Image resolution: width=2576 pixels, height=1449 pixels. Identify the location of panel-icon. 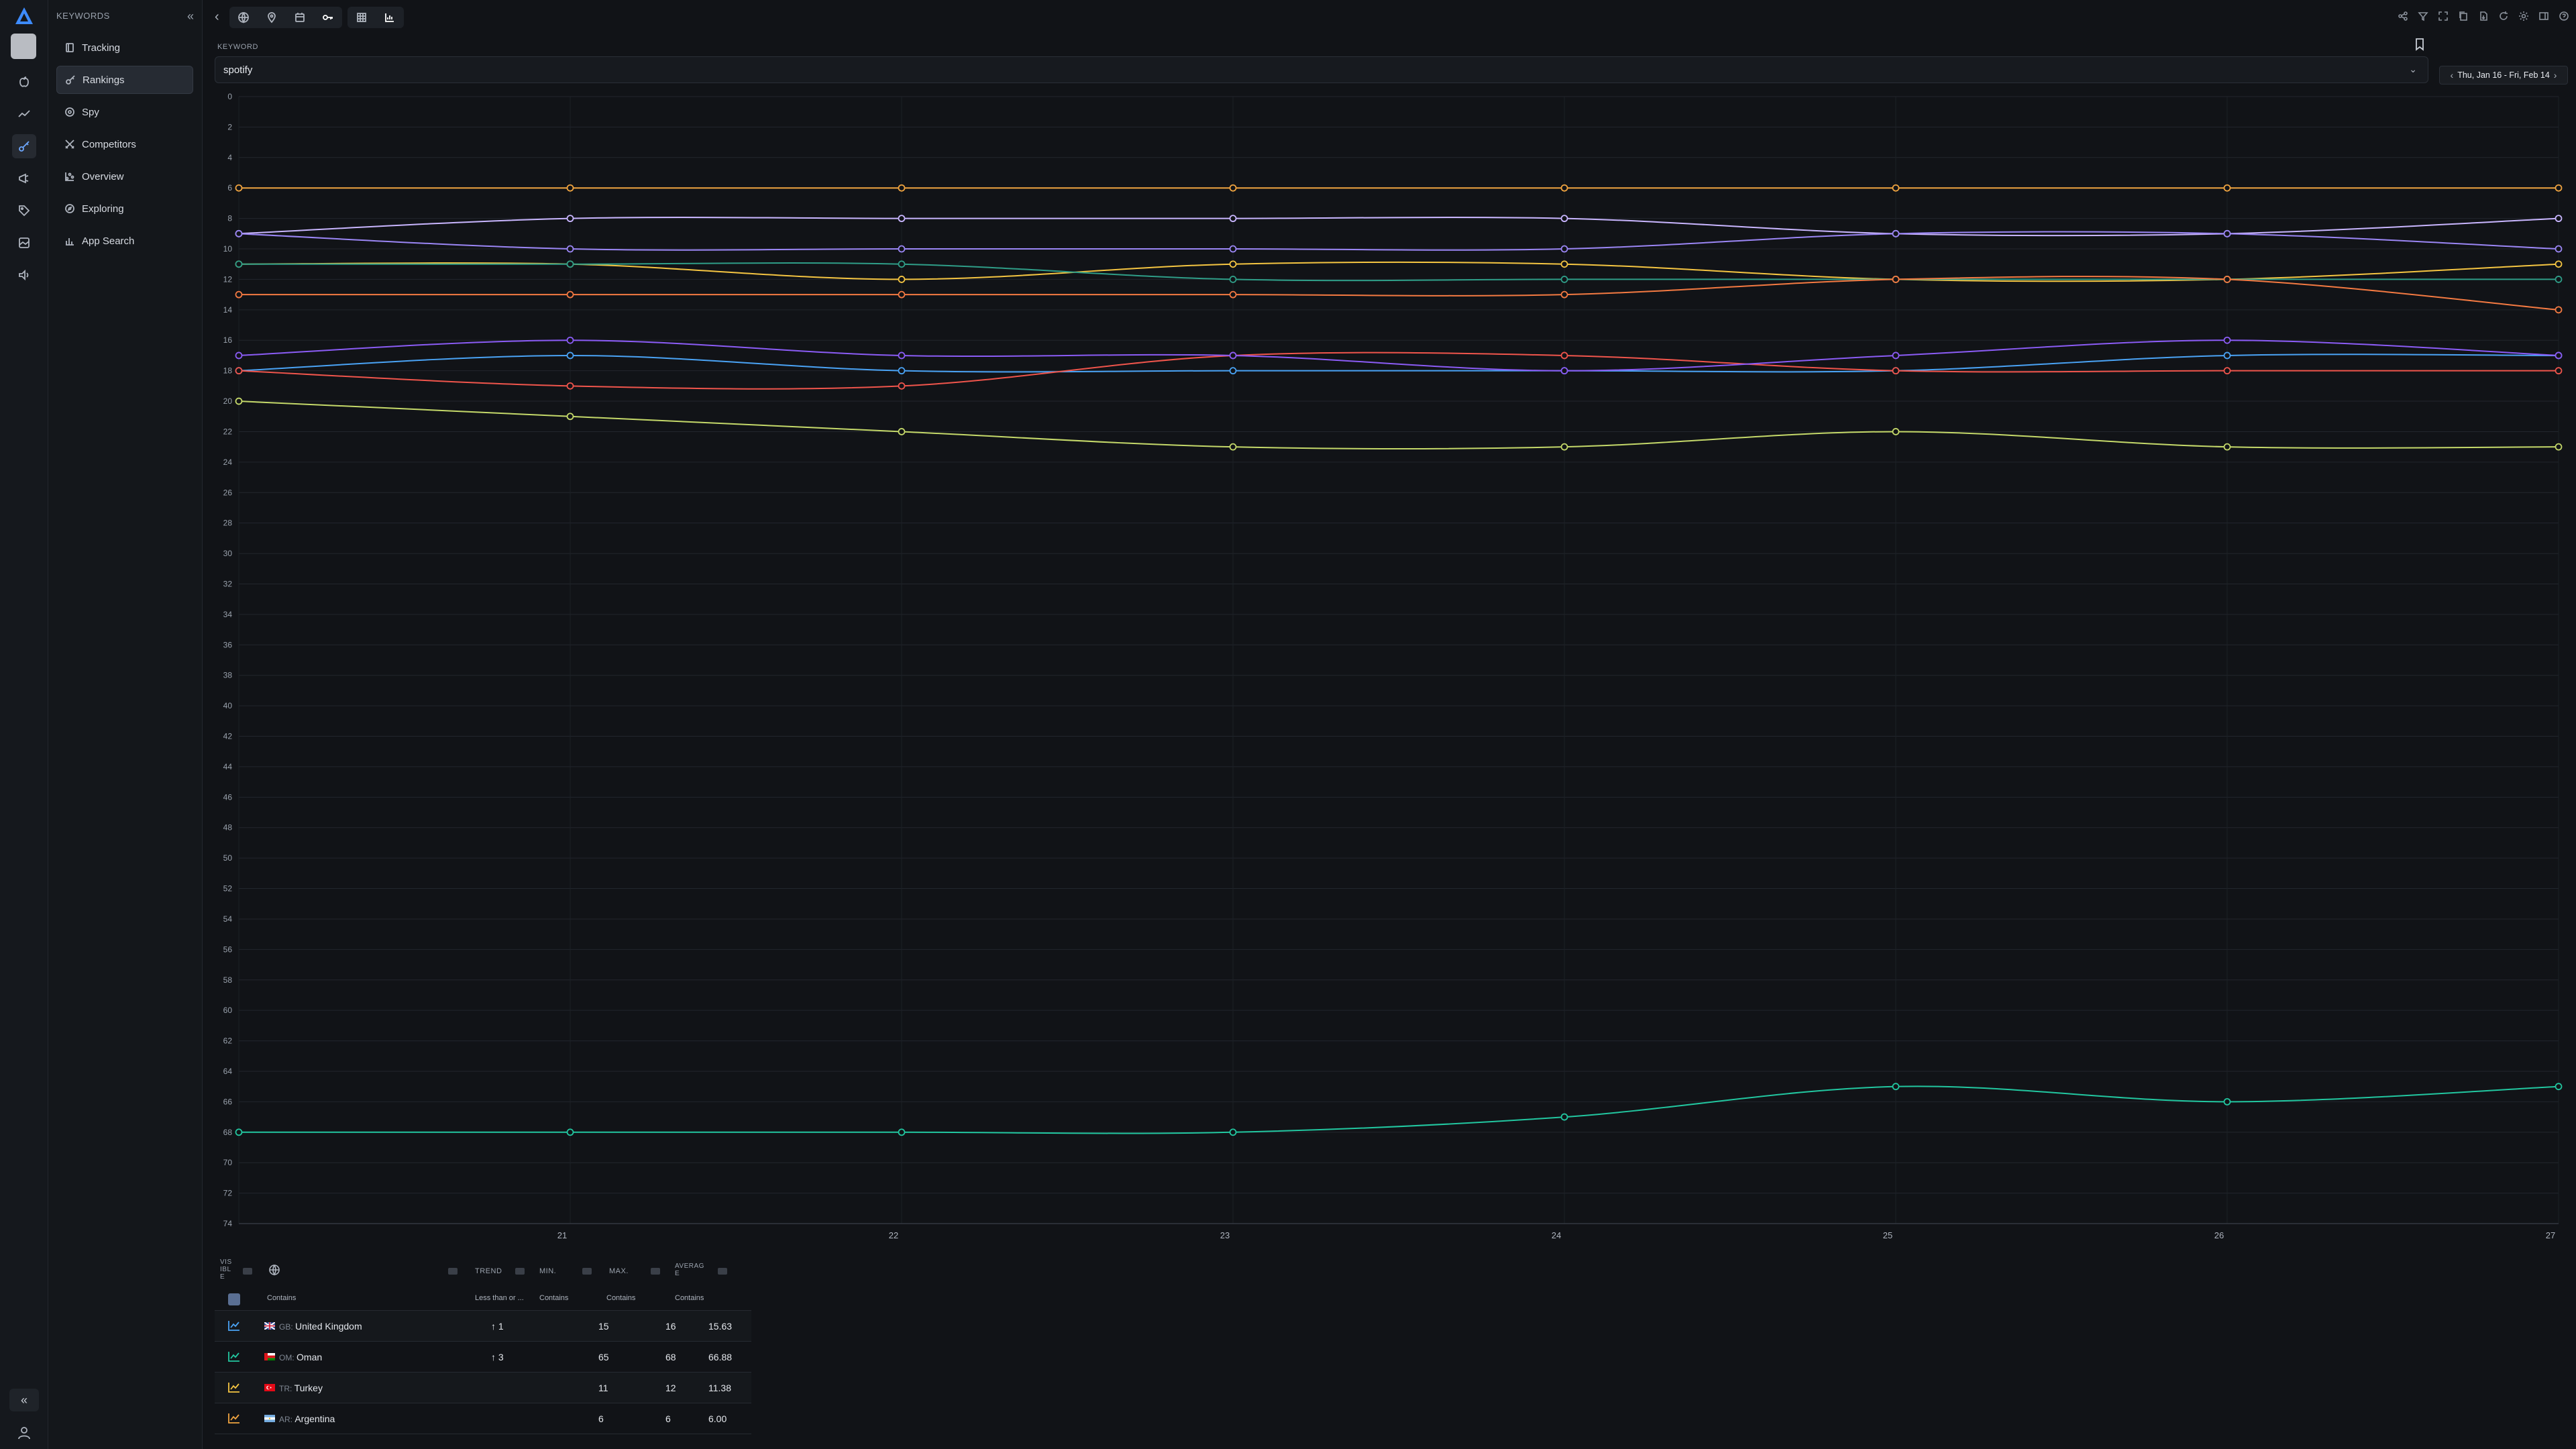
(2543, 16).